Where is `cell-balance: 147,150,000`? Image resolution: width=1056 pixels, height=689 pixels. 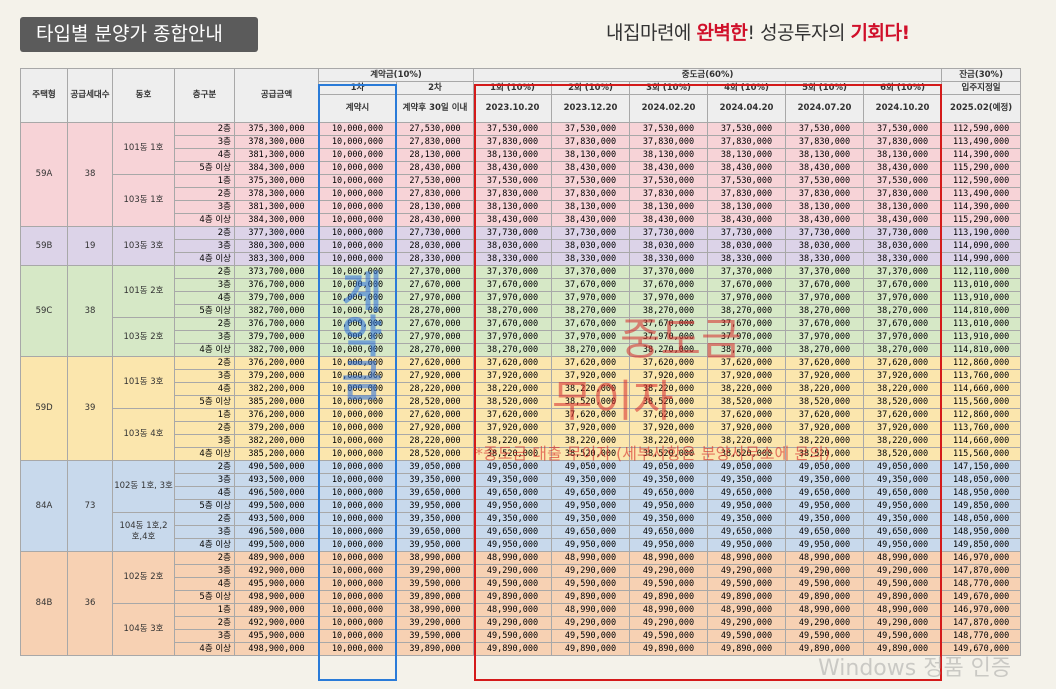 cell-balance: 147,150,000 is located at coordinates (981, 467).